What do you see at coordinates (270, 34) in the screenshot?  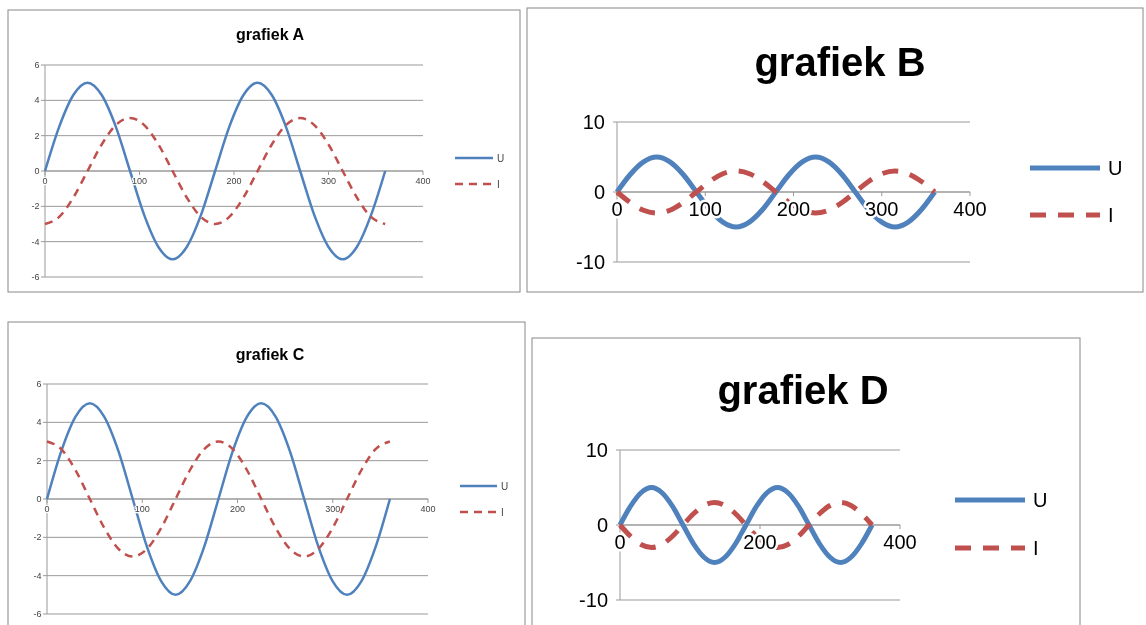 I see `chart-title: grafiek A` at bounding box center [270, 34].